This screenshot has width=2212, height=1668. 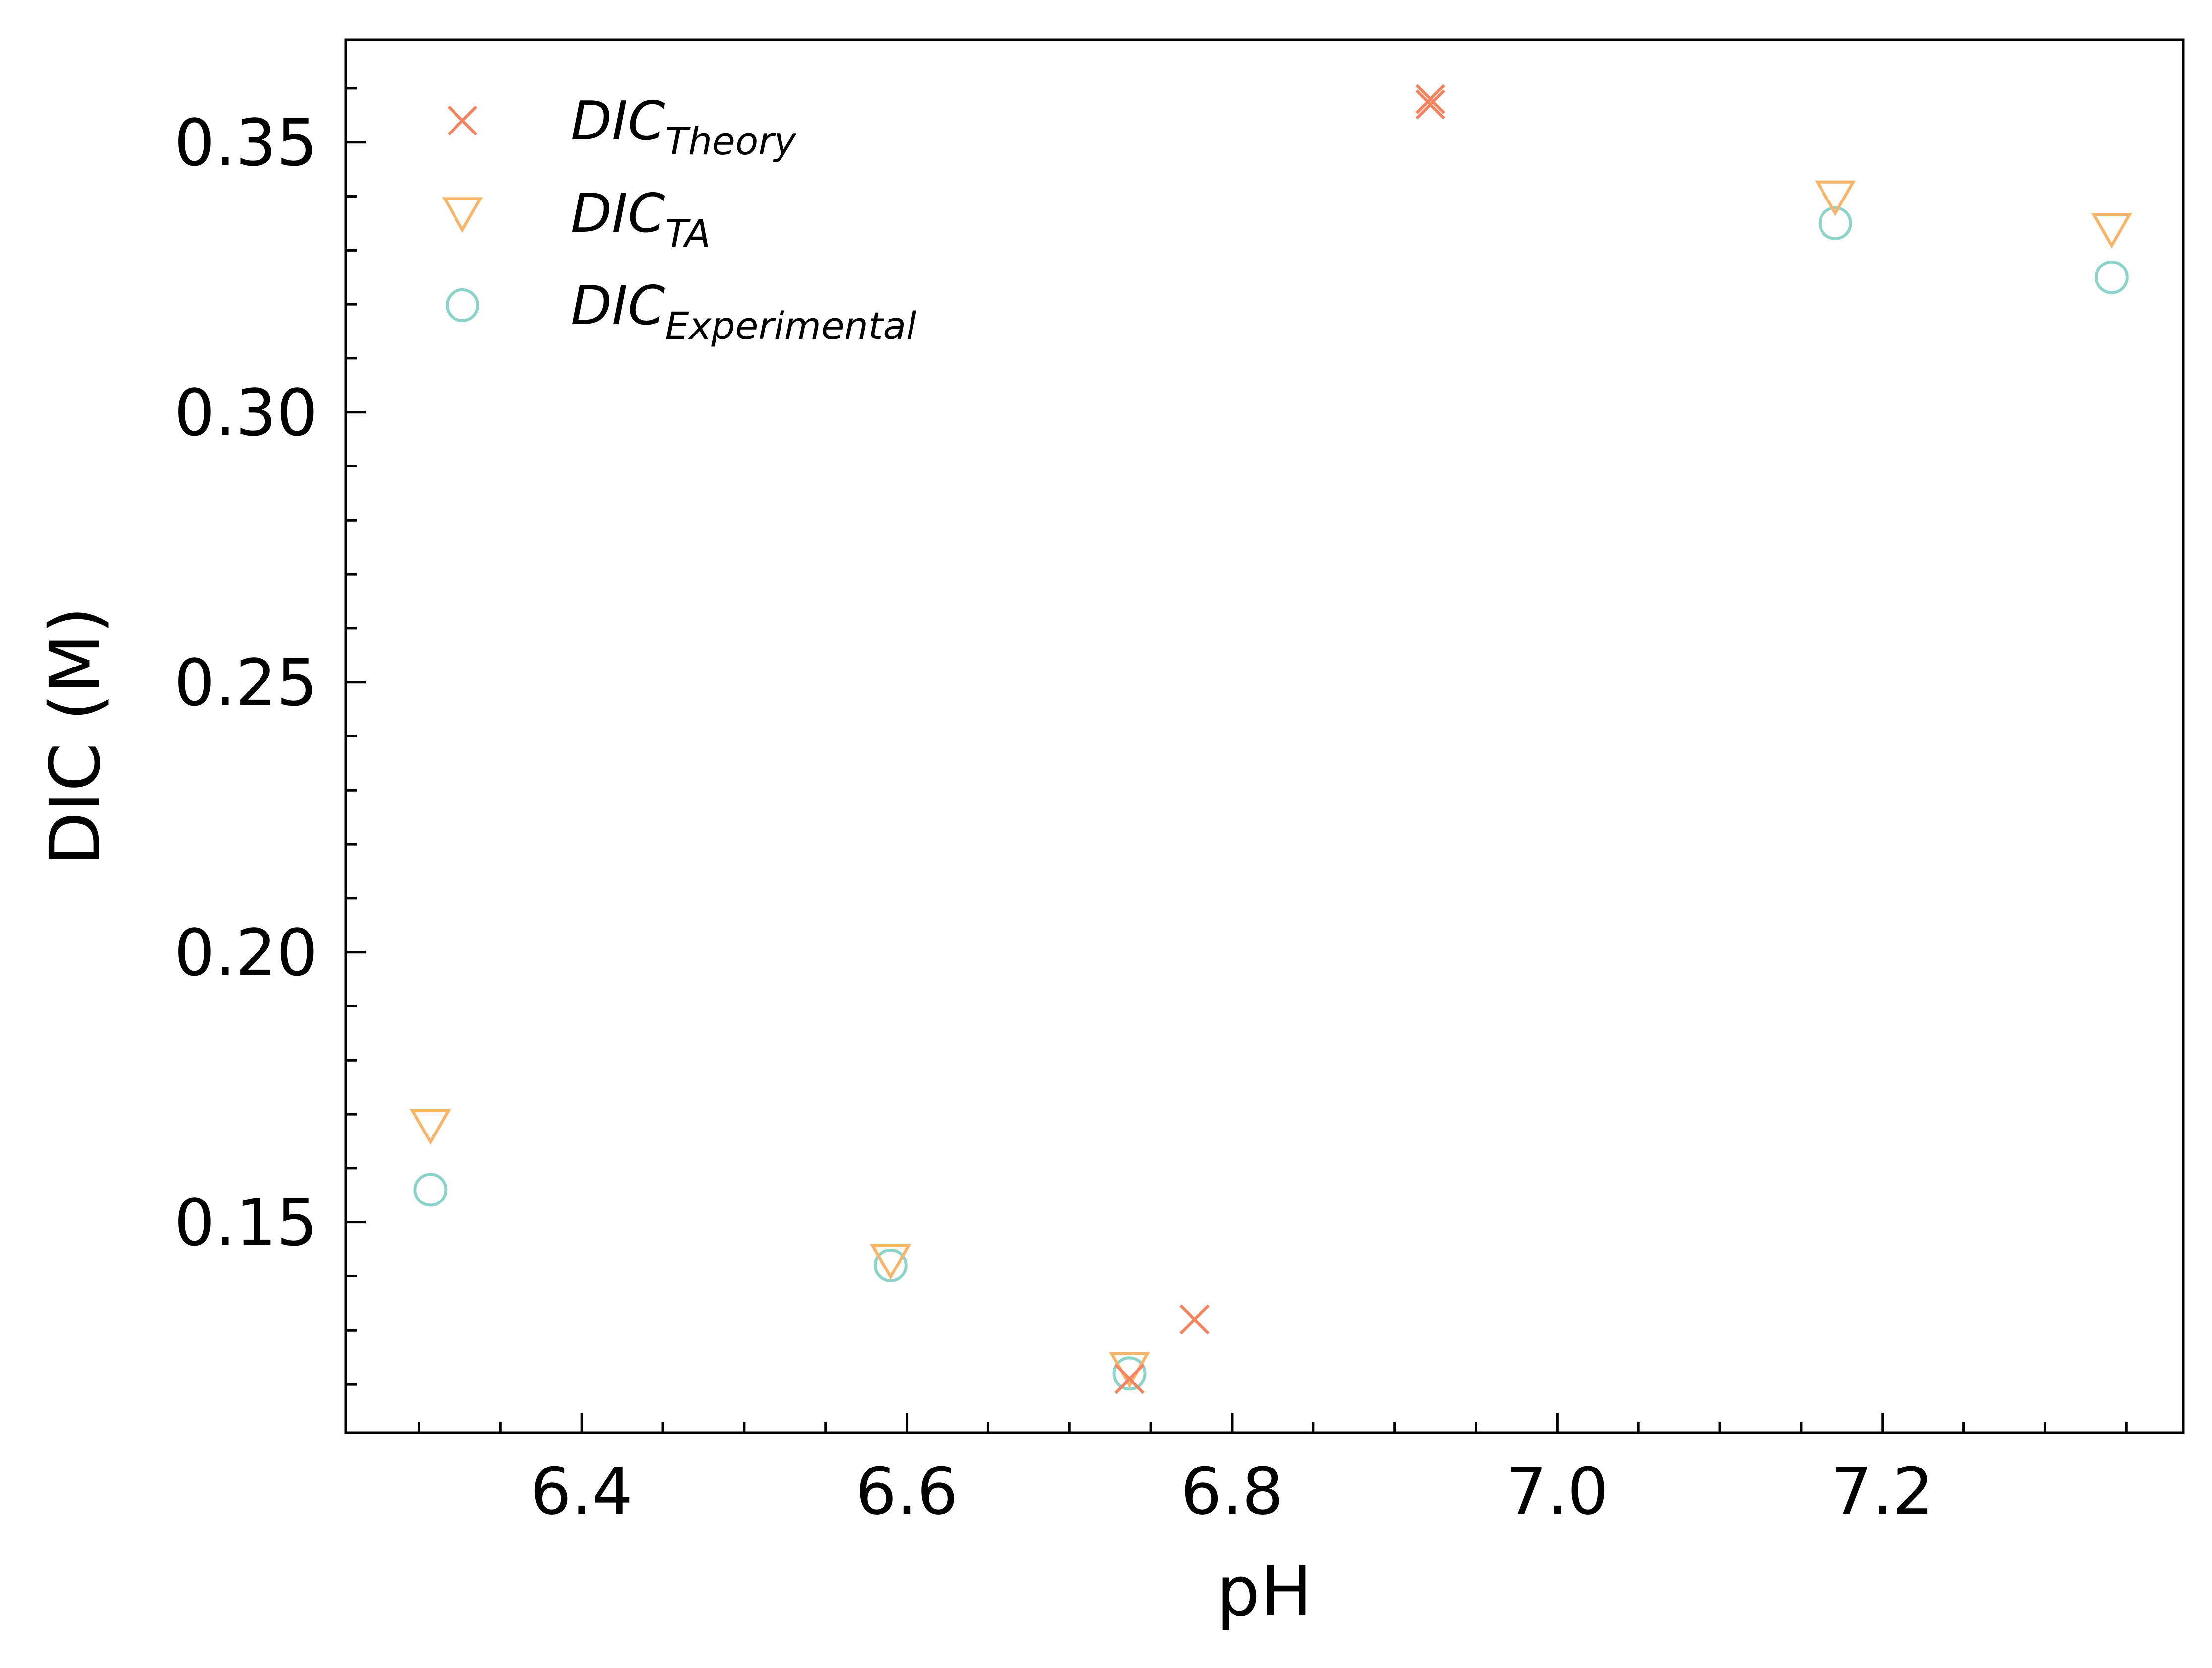 What do you see at coordinates (1232, 1491) in the screenshot?
I see `x-tick-label: 6.8` at bounding box center [1232, 1491].